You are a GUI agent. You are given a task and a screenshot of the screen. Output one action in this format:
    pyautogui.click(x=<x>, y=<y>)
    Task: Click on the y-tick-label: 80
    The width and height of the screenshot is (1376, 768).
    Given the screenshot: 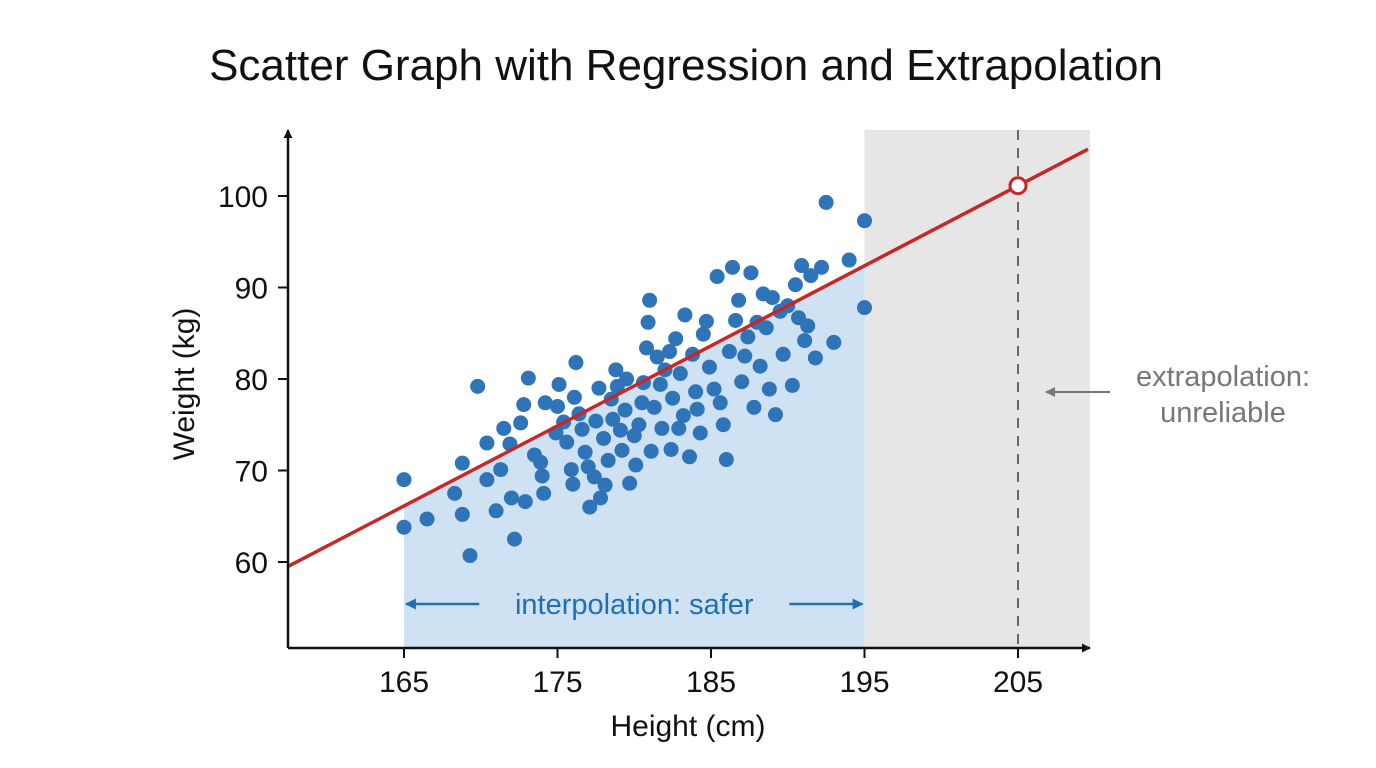 What is the action you would take?
    pyautogui.click(x=251, y=380)
    